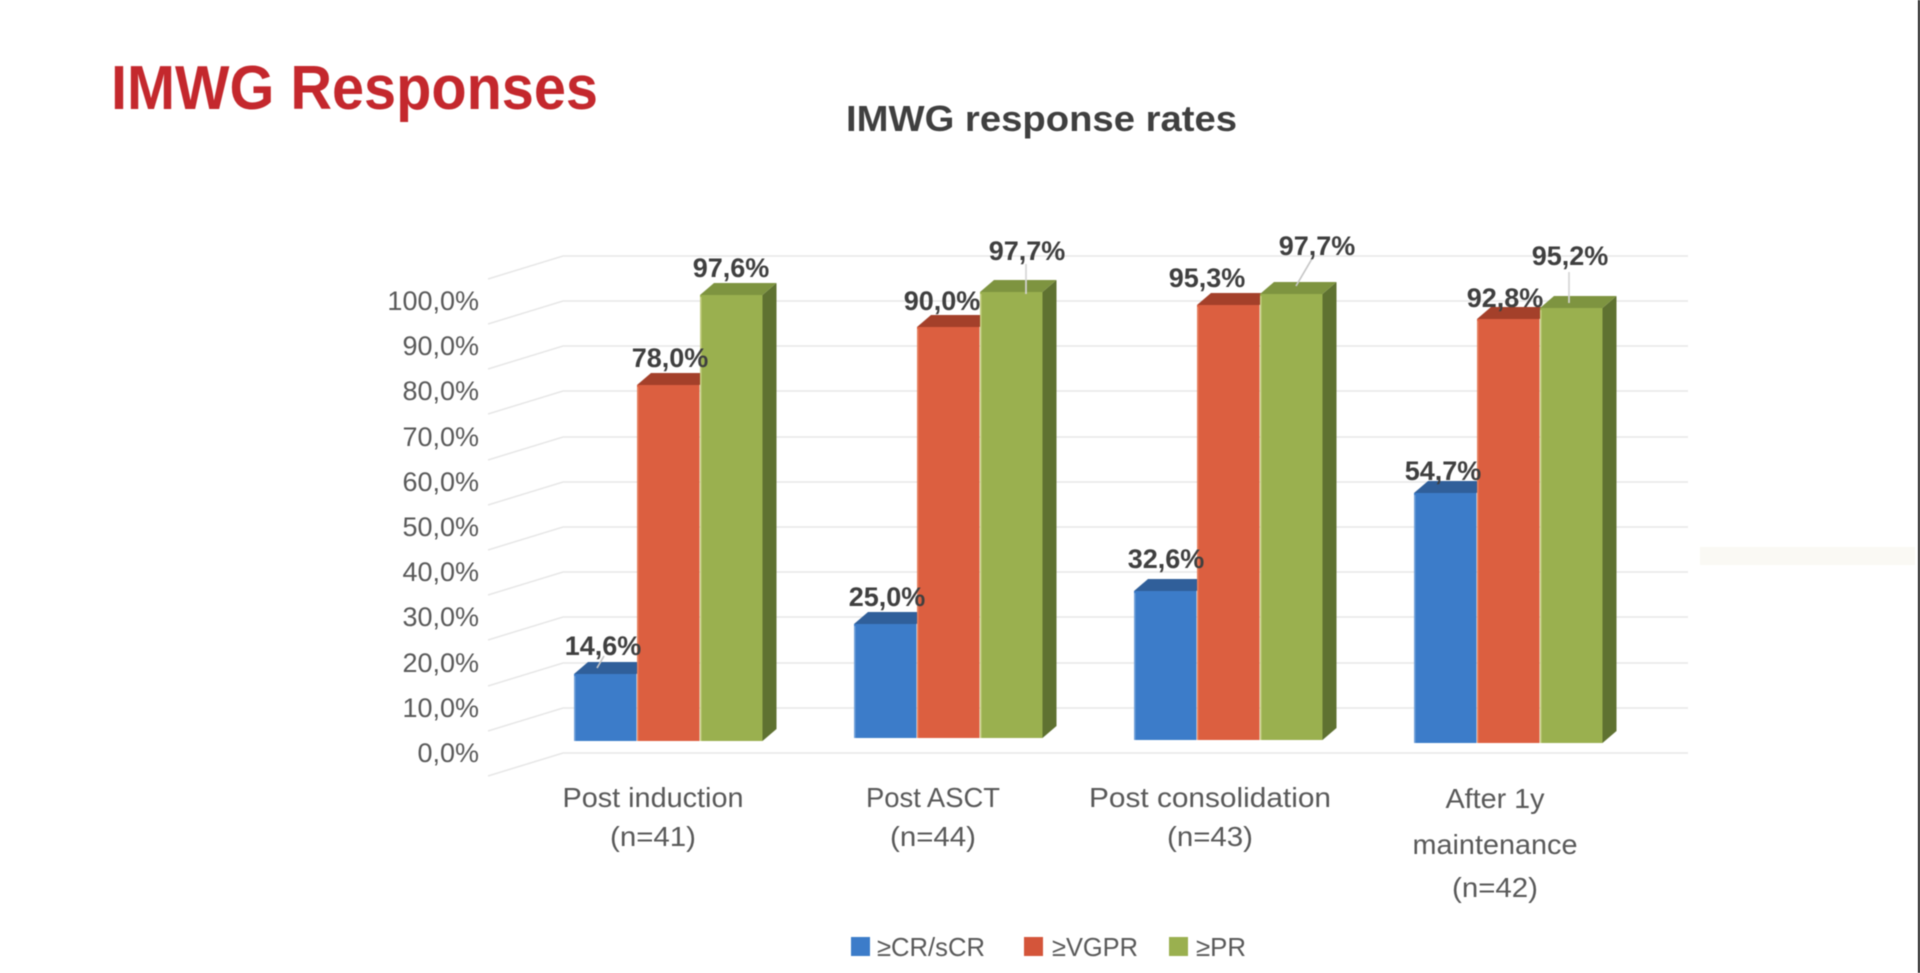 The width and height of the screenshot is (1920, 973). I want to click on svg-text: 54,7%, so click(1443, 471).